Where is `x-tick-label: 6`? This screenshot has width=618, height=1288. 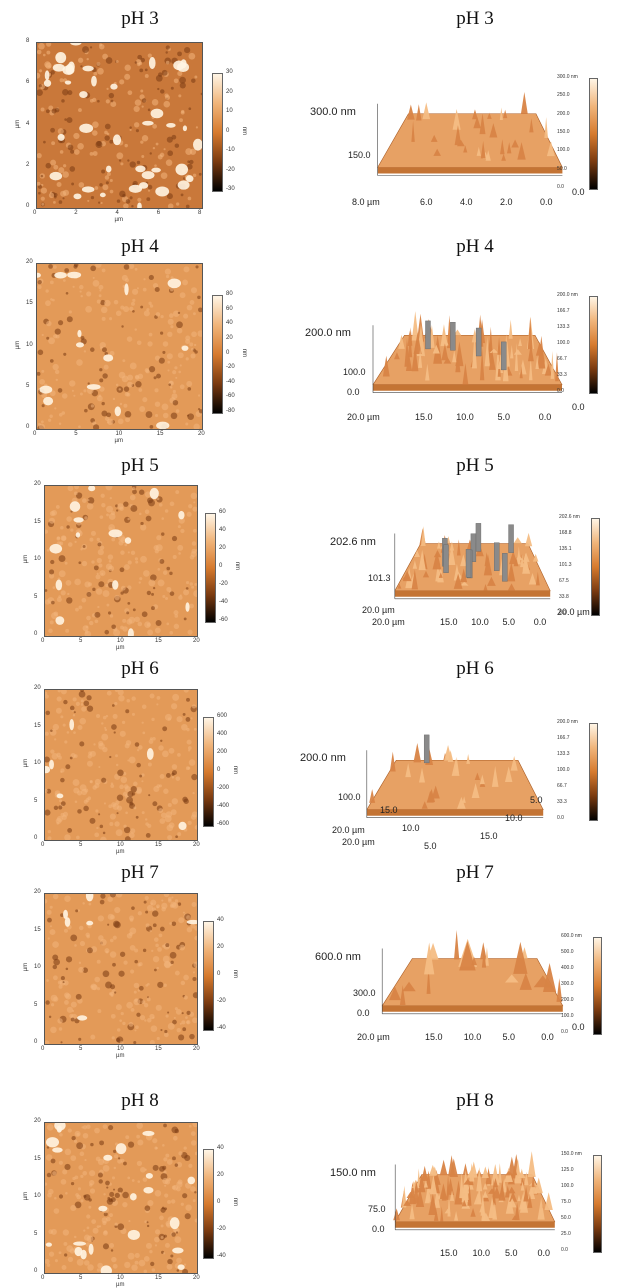 x-tick-label: 6 is located at coordinates (158, 213).